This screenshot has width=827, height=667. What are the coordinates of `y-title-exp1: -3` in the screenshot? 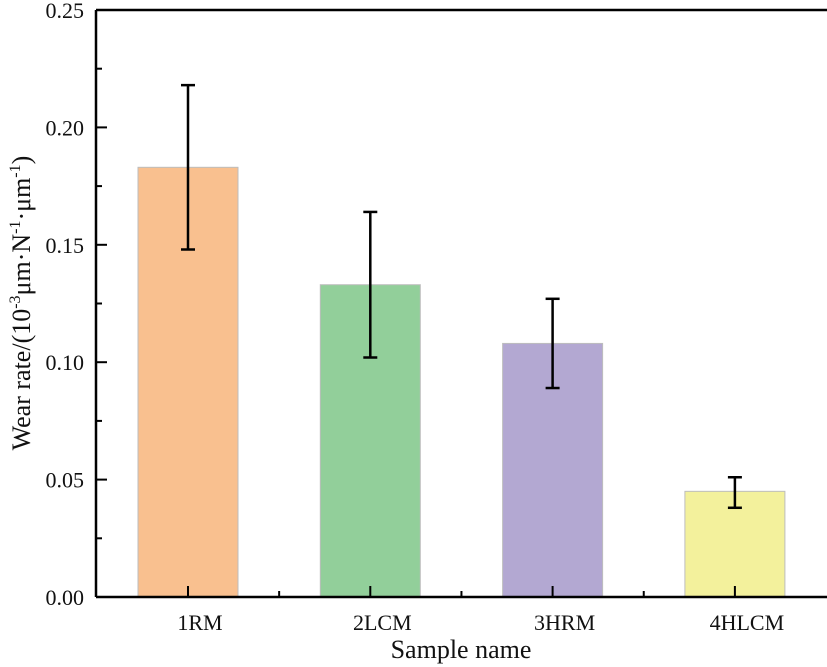 It's located at (15, 301).